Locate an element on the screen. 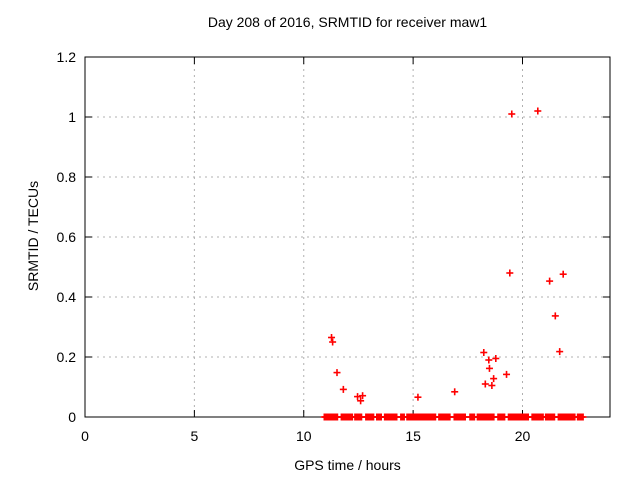 The height and width of the screenshot is (480, 640). x-axis-label: GPS time / hours is located at coordinates (347, 465).